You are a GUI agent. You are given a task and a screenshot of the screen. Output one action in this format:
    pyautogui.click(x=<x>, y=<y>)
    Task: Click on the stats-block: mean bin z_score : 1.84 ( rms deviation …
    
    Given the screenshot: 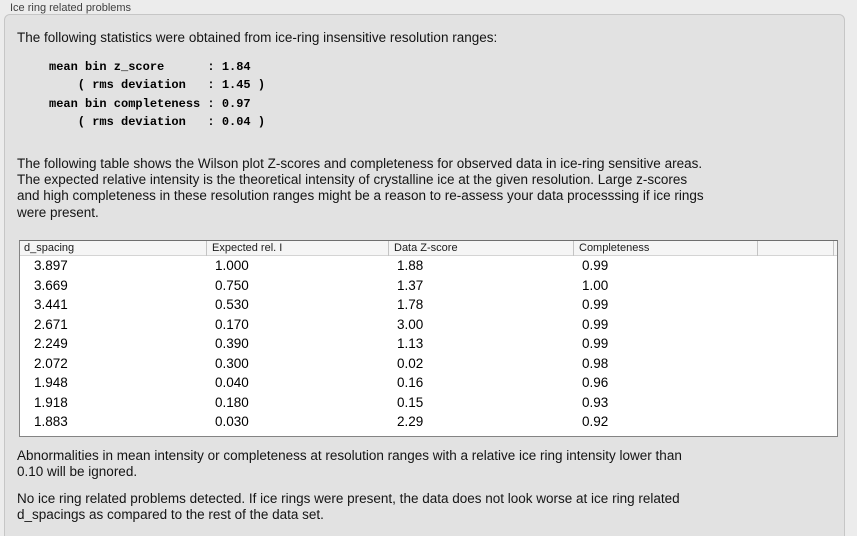 What is the action you would take?
    pyautogui.click(x=157, y=94)
    